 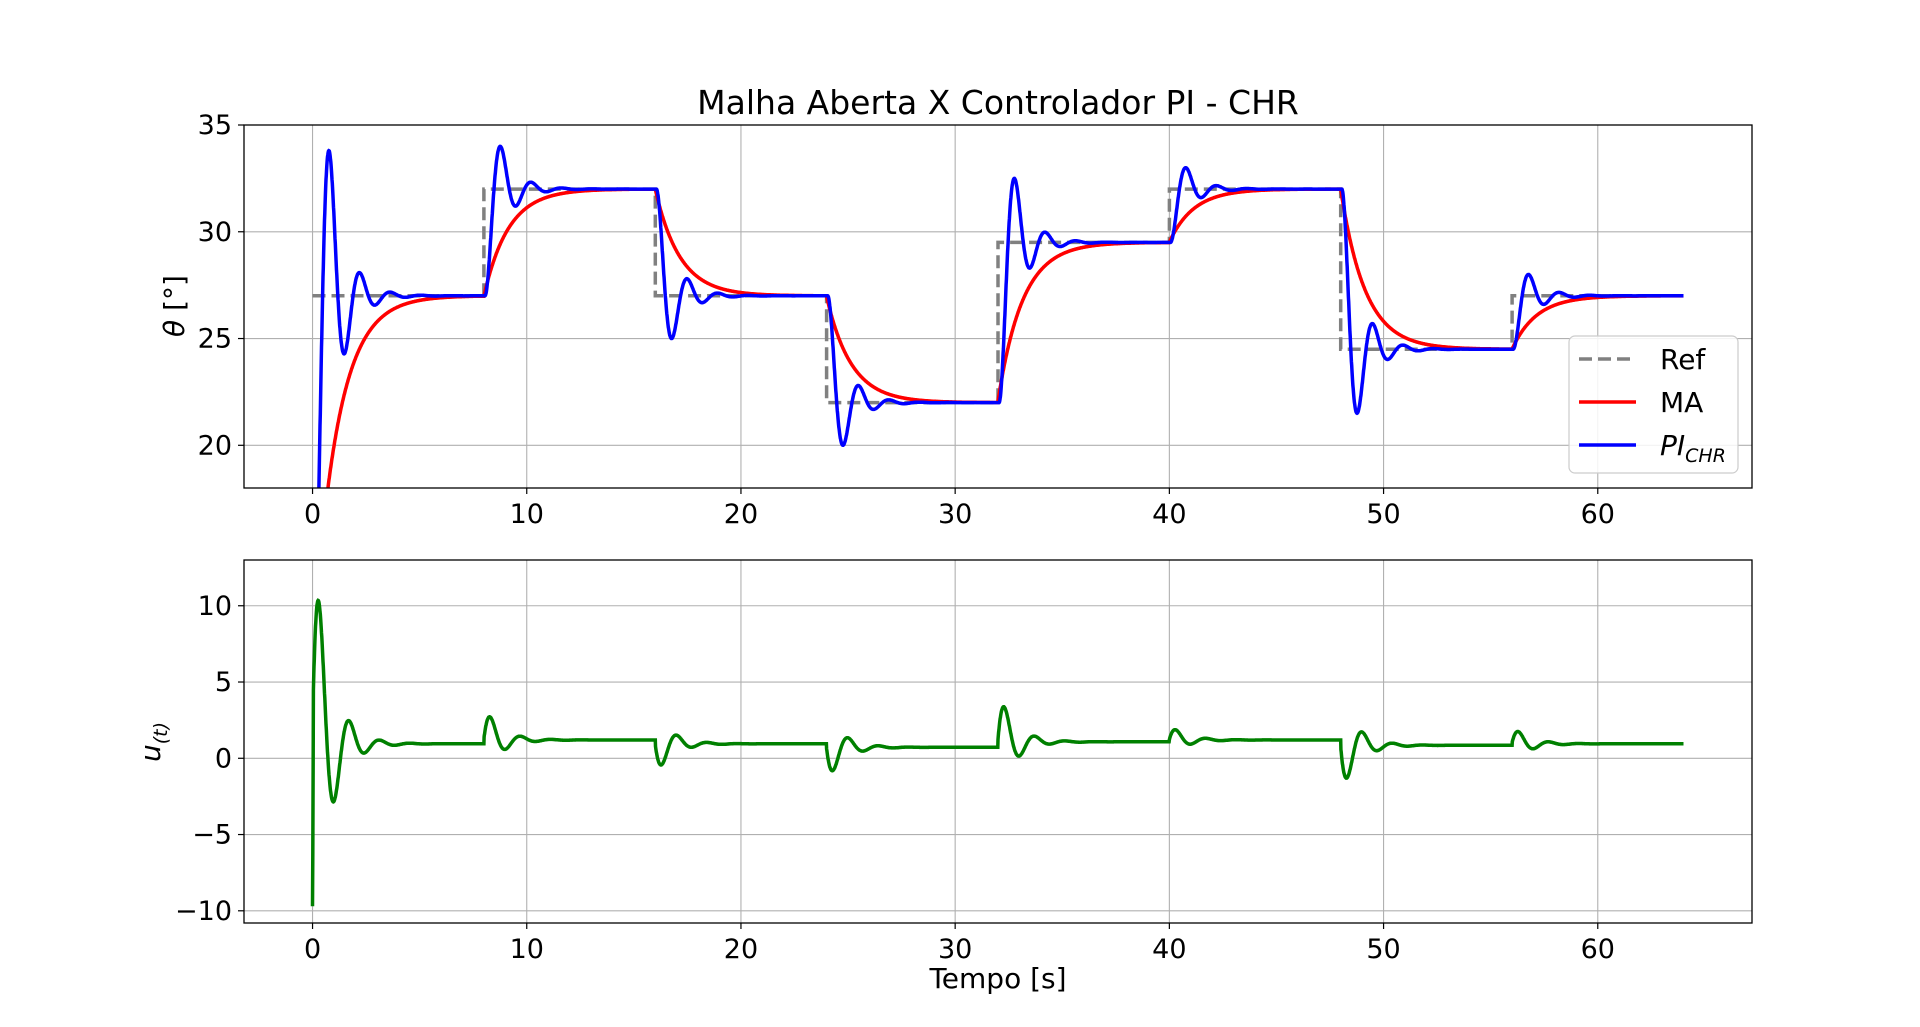 I want to click on top-x-tick-label: 10, so click(x=527, y=514).